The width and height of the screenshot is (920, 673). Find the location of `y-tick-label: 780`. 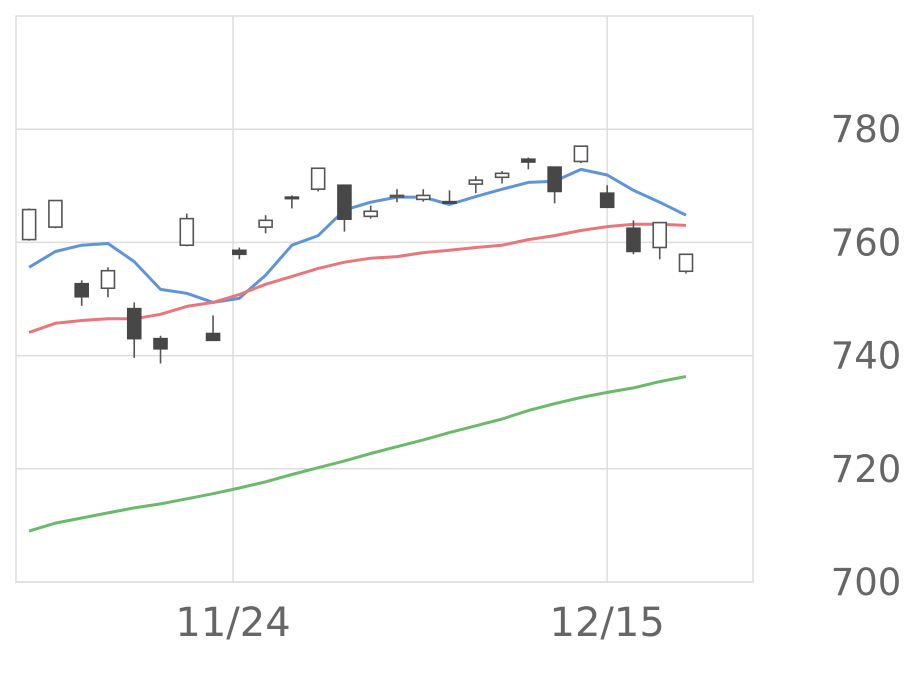

y-tick-label: 780 is located at coordinates (866, 129).